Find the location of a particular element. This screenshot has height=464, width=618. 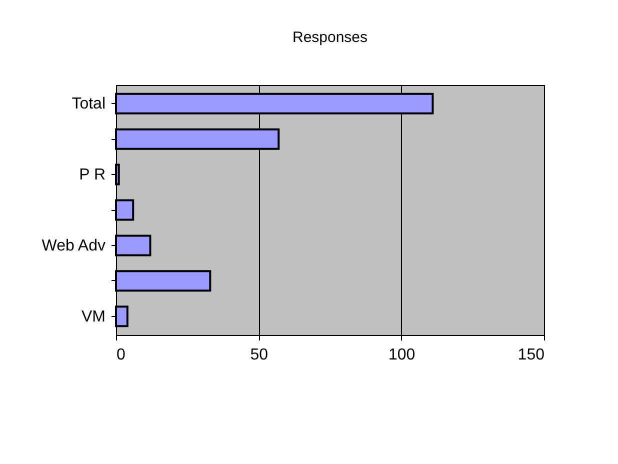

x-tick-label: 50 is located at coordinates (259, 355).